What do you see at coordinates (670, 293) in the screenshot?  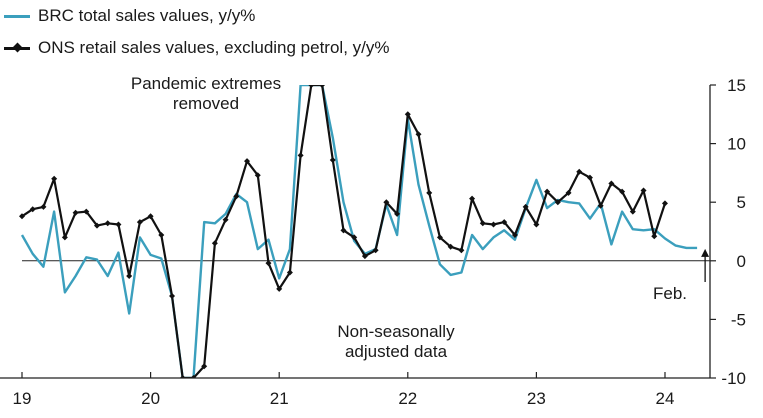 I see `annotation-feb: Feb.` at bounding box center [670, 293].